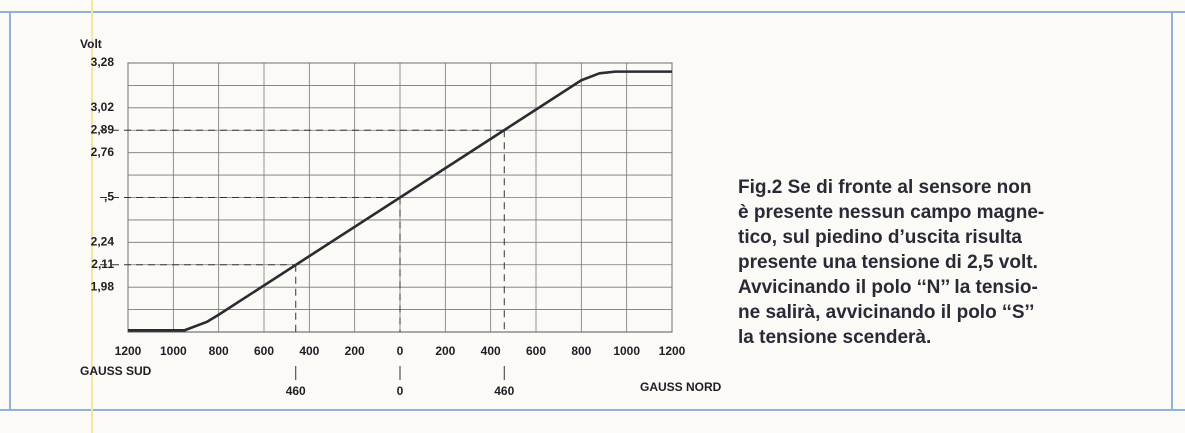  What do you see at coordinates (888, 262) in the screenshot?
I see `caption-line: presente una tensione di 2,5 volt.` at bounding box center [888, 262].